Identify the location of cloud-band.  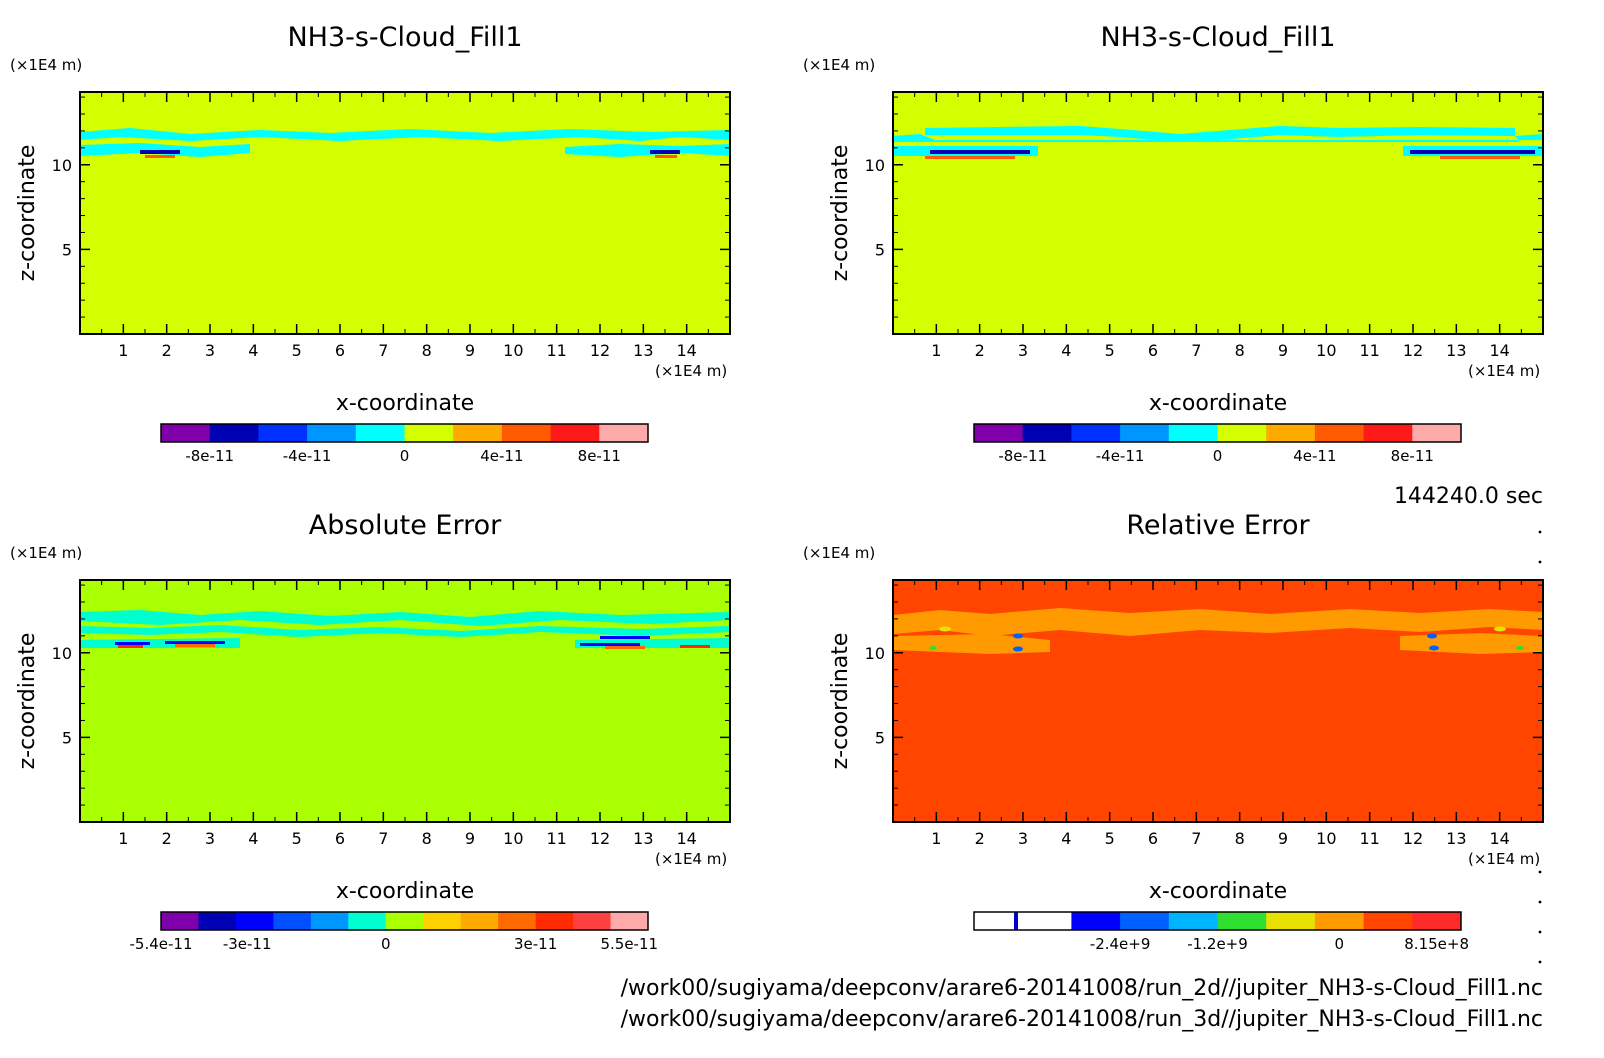
(1220, 134).